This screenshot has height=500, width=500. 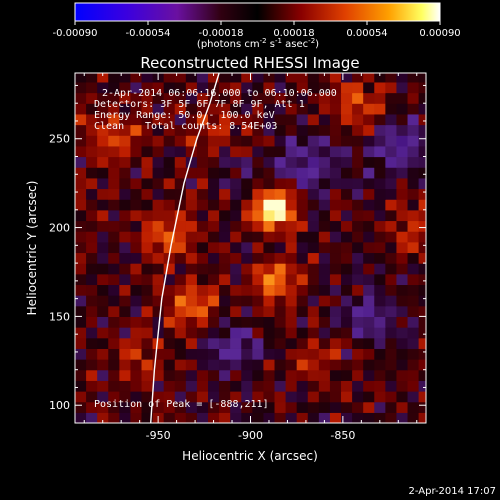 What do you see at coordinates (250, 456) in the screenshot?
I see `x-axis-label: Heliocentric X (arcsec)` at bounding box center [250, 456].